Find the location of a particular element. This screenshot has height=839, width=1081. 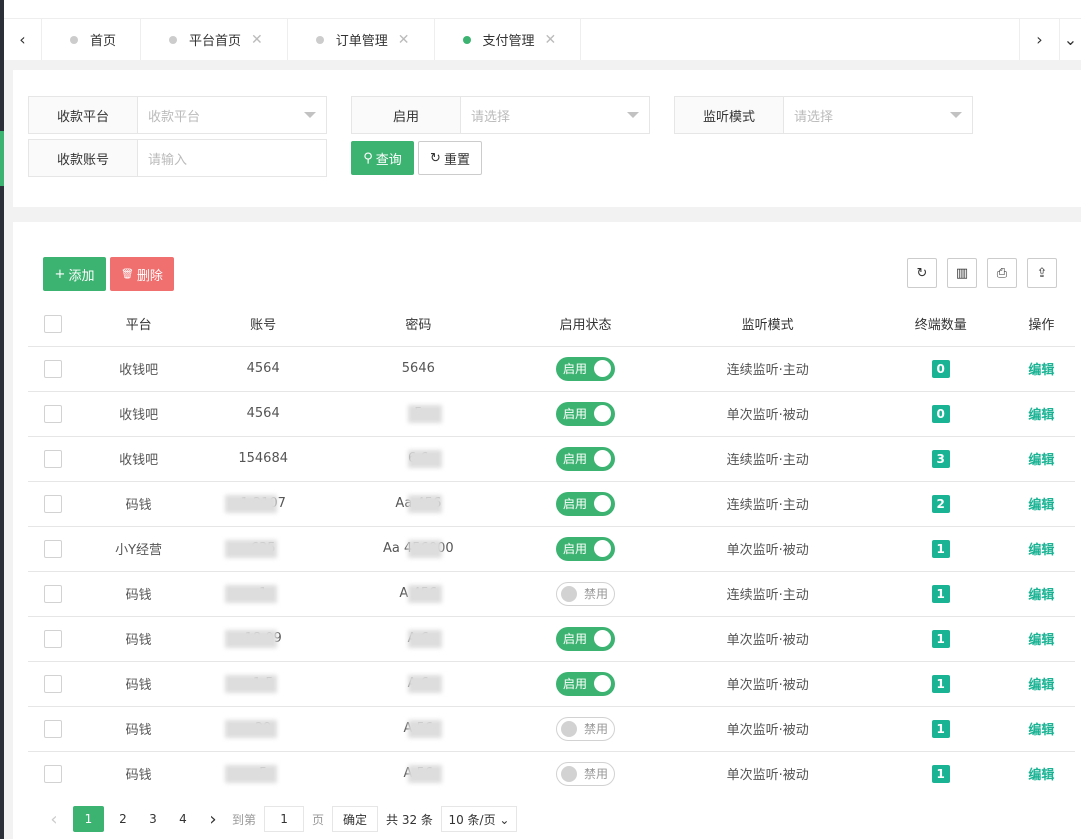

page-3: 3 is located at coordinates (153, 819).